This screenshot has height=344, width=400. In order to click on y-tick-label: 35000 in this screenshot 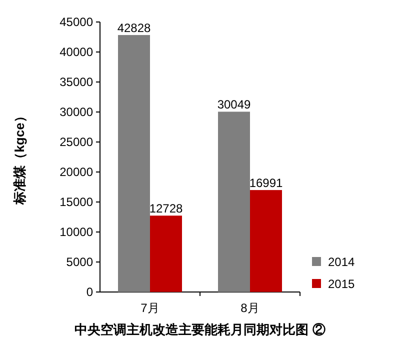, I will do `click(77, 82)`.